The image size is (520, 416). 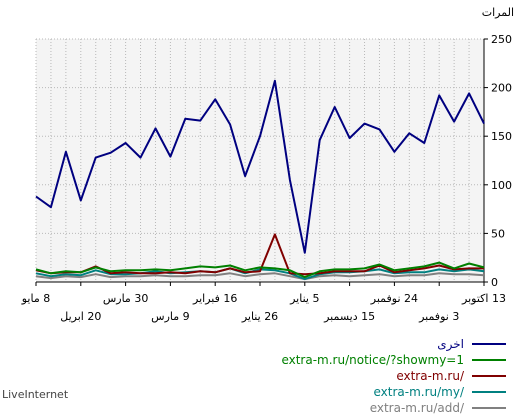 I want to click on x-tick-label: 16 فبراير, so click(x=214, y=298).